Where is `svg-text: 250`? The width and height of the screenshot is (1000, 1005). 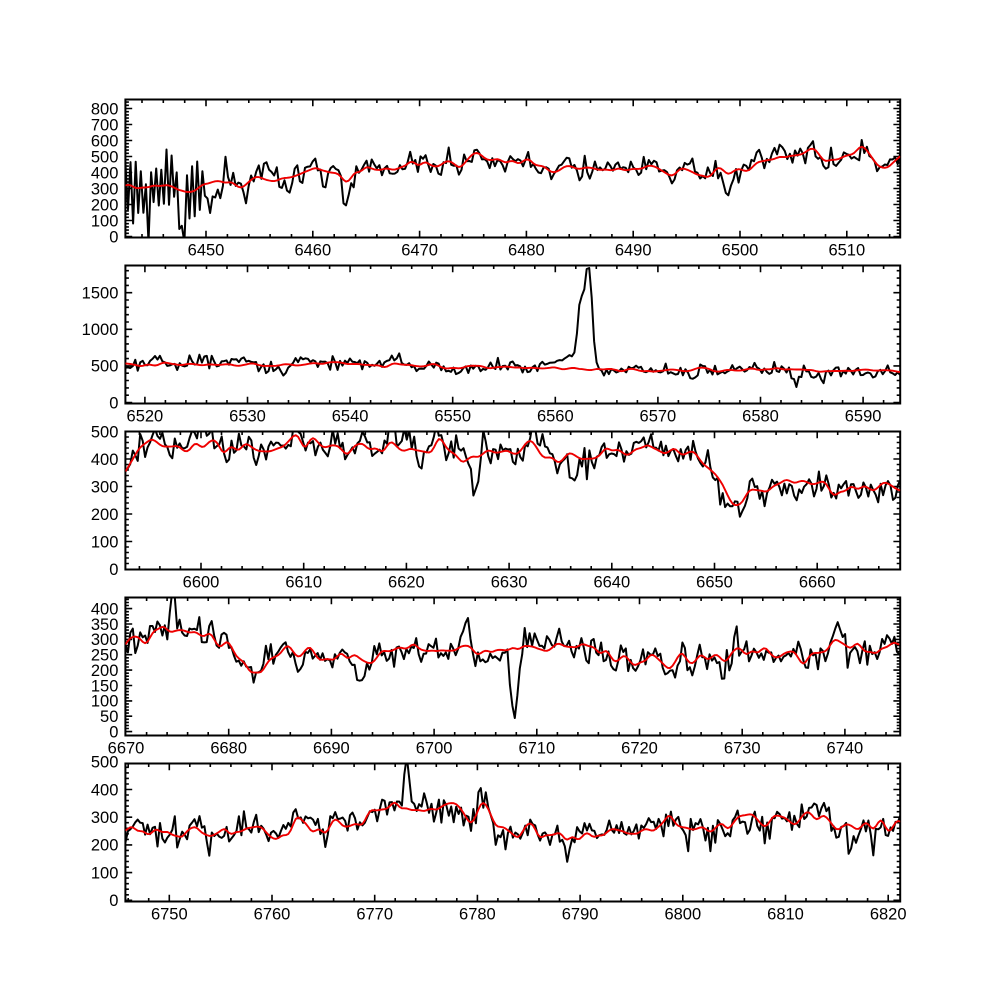
svg-text: 250 is located at coordinates (105, 656).